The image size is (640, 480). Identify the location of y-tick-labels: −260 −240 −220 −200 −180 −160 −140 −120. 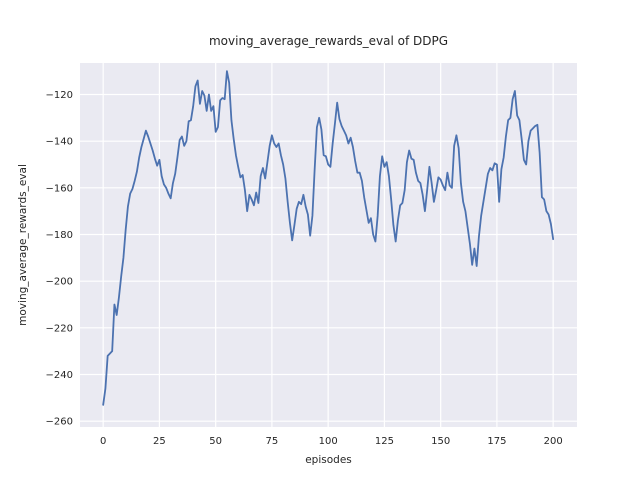
(59, 259).